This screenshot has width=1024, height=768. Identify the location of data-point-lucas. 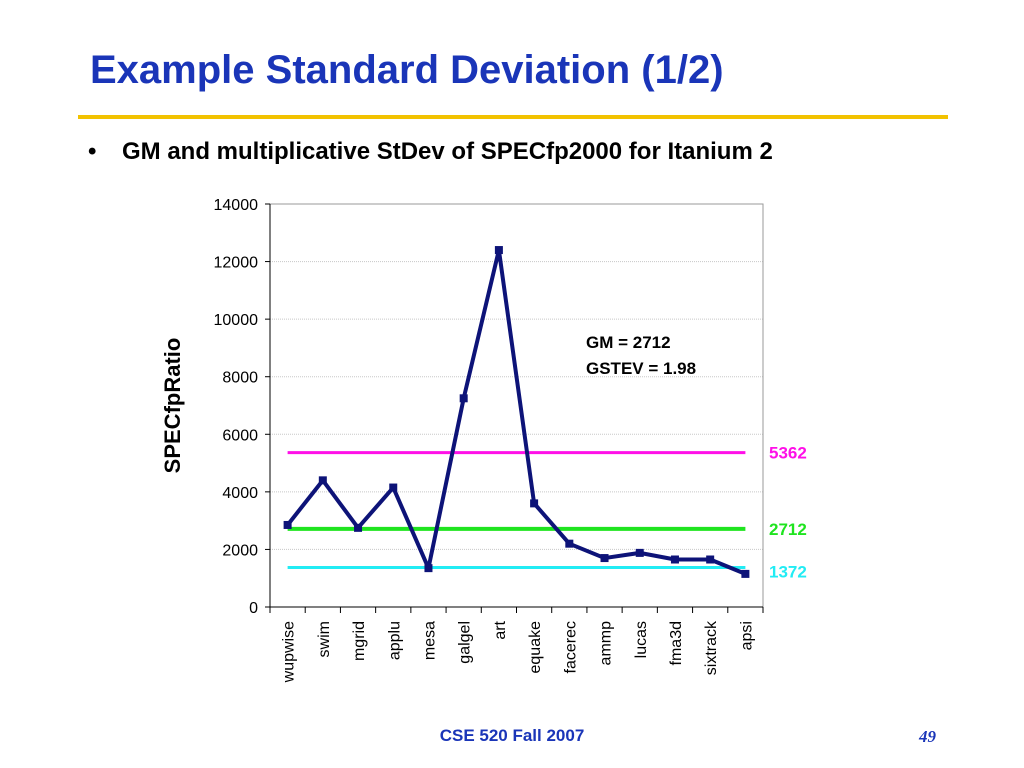
(639, 552).